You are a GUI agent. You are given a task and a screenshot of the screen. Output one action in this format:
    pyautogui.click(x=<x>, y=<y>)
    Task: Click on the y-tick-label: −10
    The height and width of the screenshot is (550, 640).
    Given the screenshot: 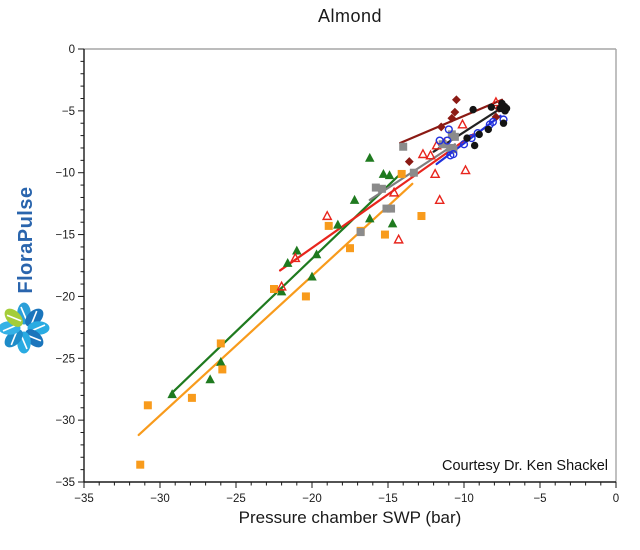 What is the action you would take?
    pyautogui.click(x=65, y=174)
    